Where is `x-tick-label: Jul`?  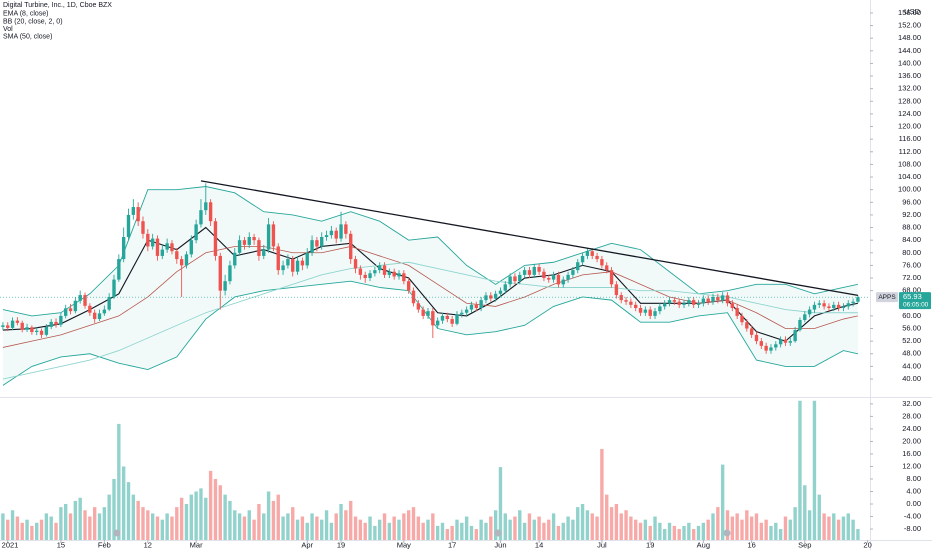 x-tick-label: Jul is located at coordinates (602, 544).